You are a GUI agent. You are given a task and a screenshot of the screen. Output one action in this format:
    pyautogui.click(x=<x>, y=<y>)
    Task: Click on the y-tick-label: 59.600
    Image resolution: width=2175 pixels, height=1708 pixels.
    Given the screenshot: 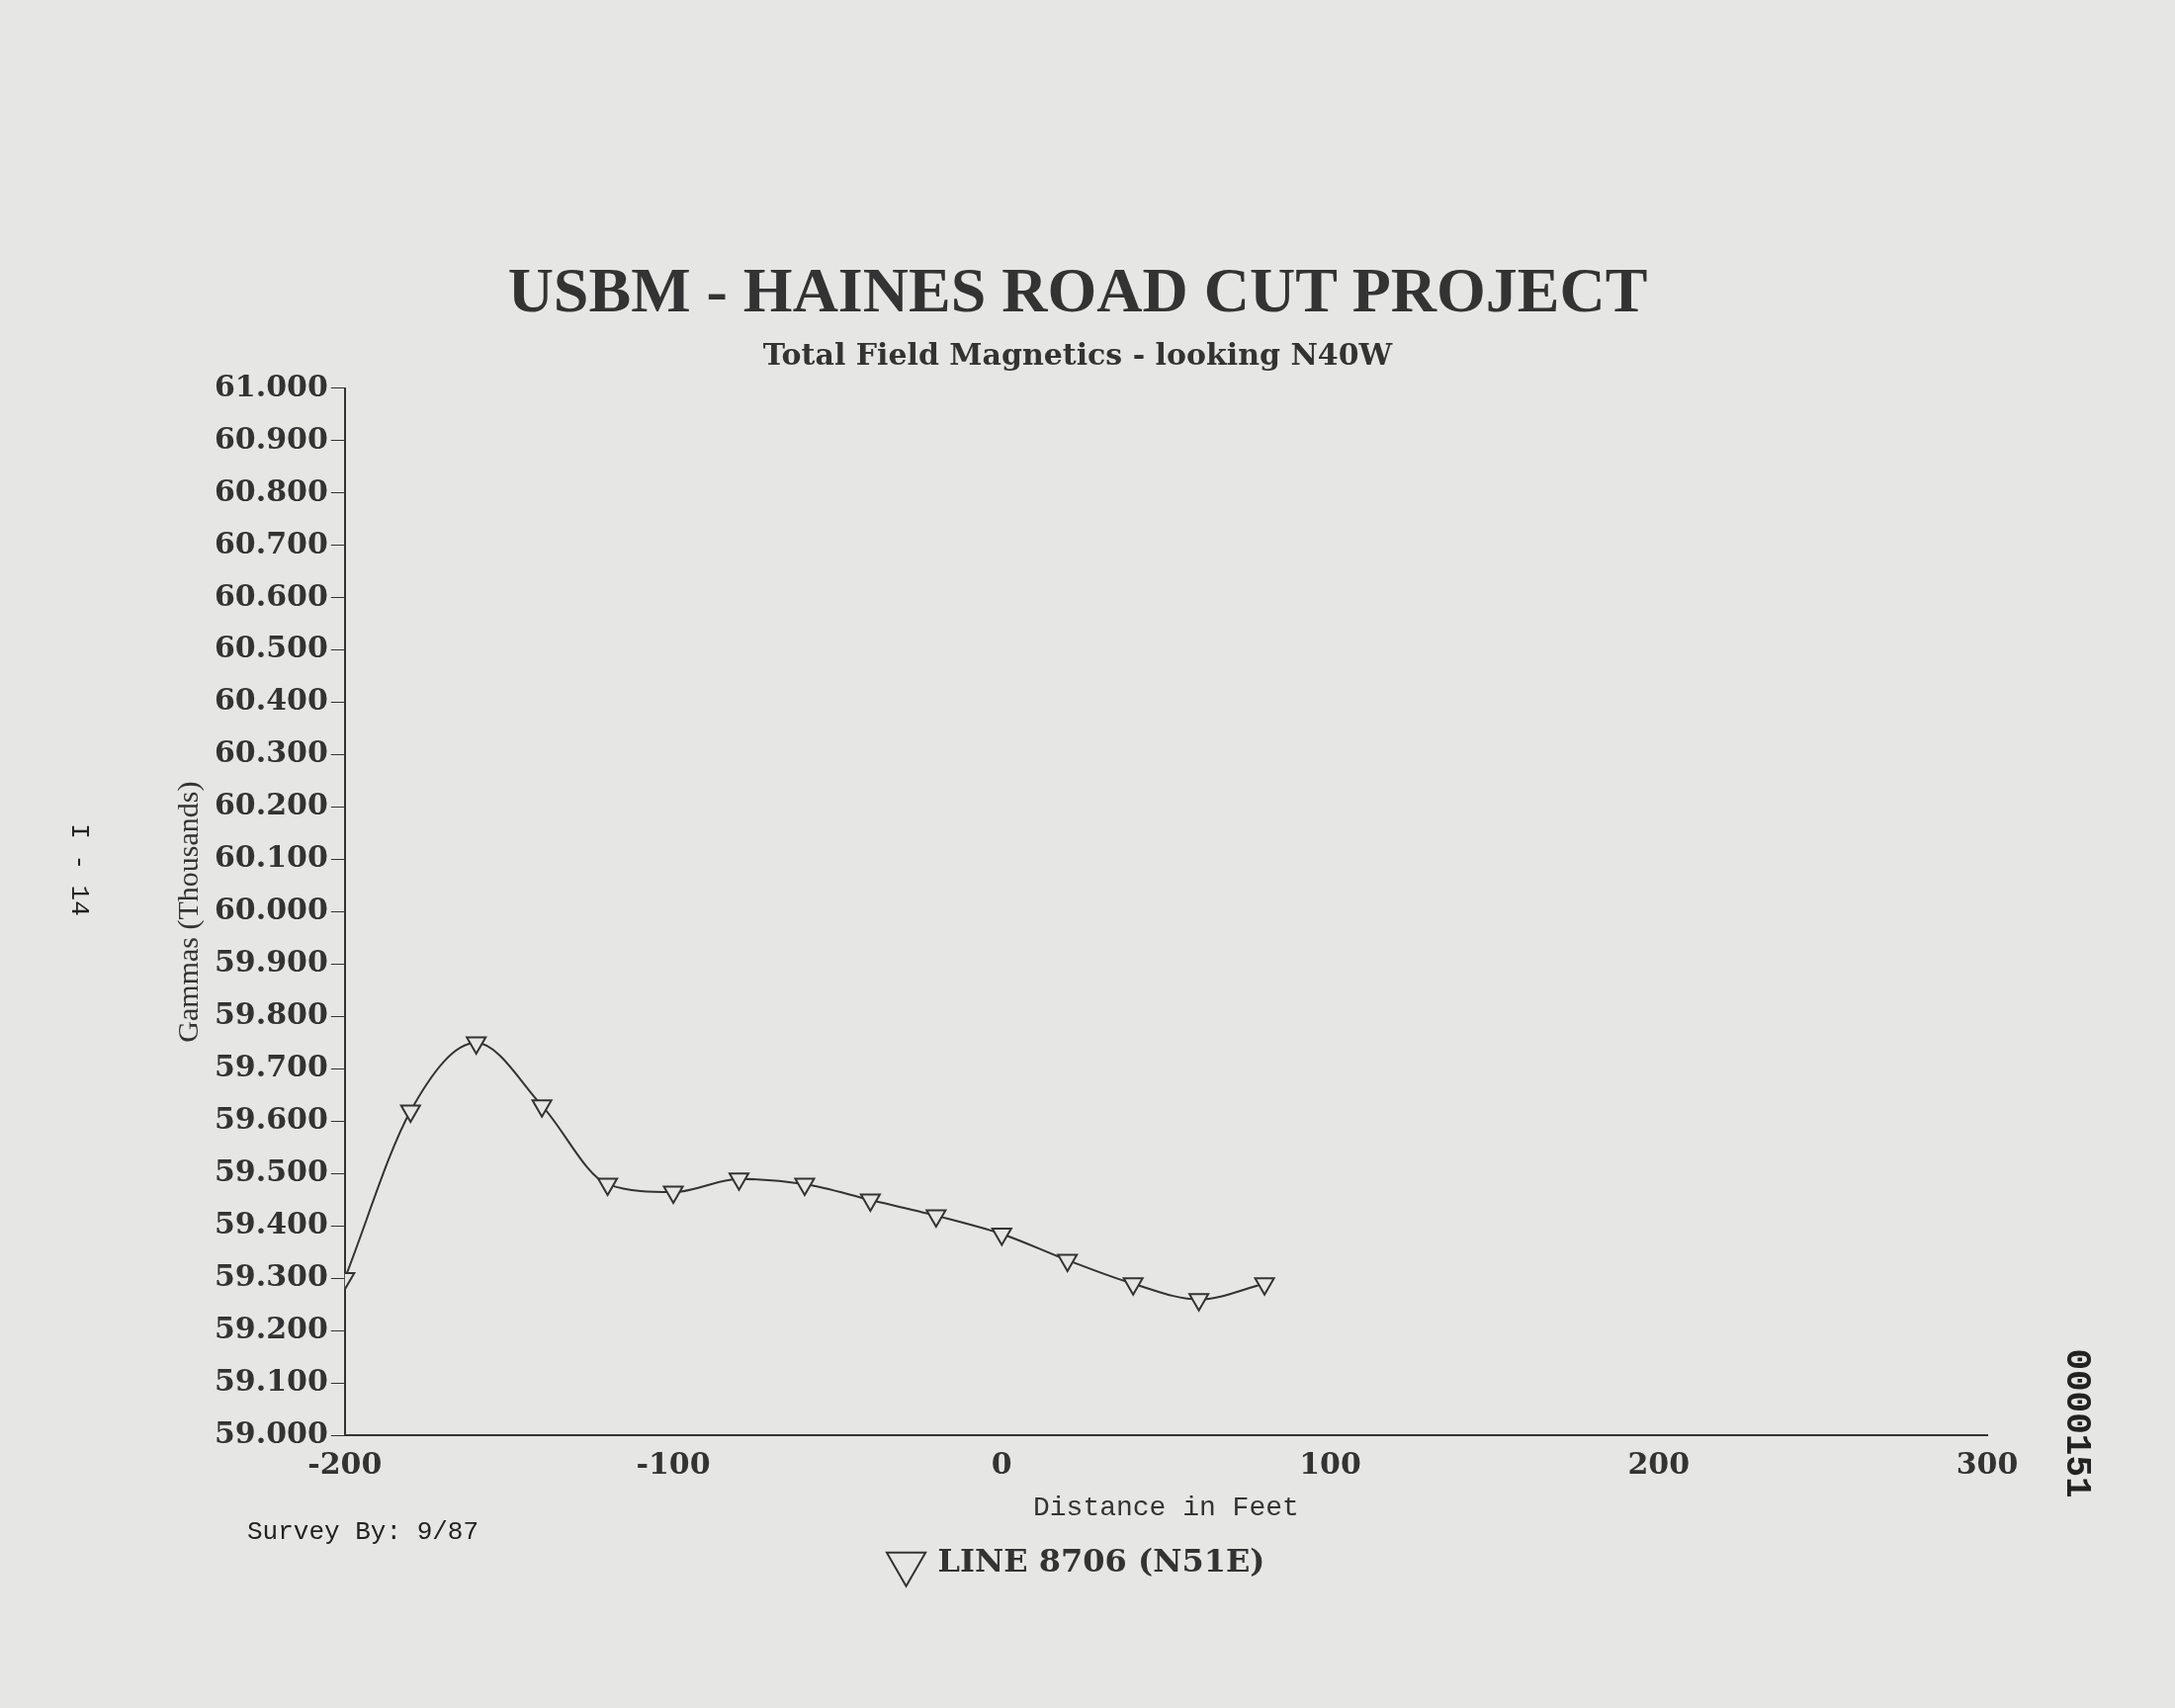 What is the action you would take?
    pyautogui.click(x=271, y=1119)
    